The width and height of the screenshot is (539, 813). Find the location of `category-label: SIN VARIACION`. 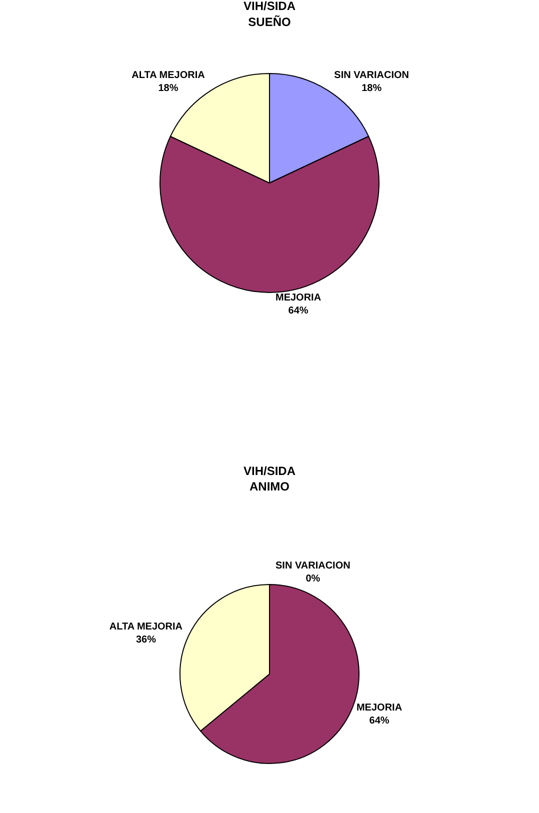

category-label: SIN VARIACION is located at coordinates (313, 566).